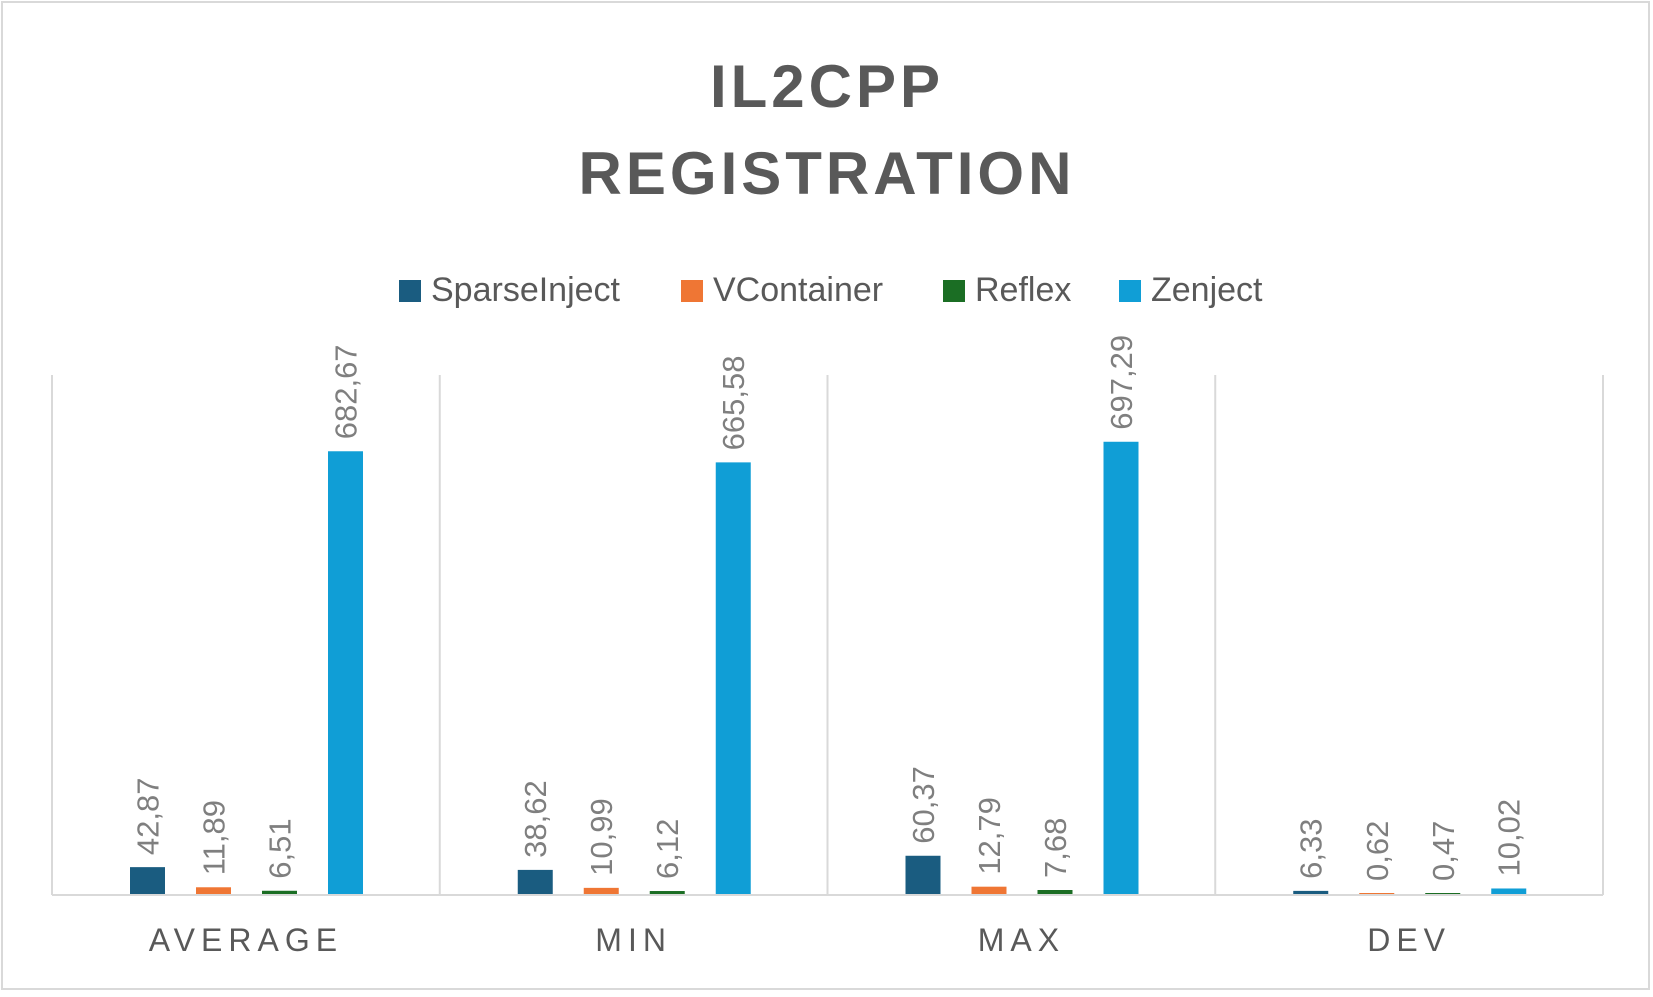  What do you see at coordinates (827, 173) in the screenshot?
I see `chart-title-line-2: REGISTRATION` at bounding box center [827, 173].